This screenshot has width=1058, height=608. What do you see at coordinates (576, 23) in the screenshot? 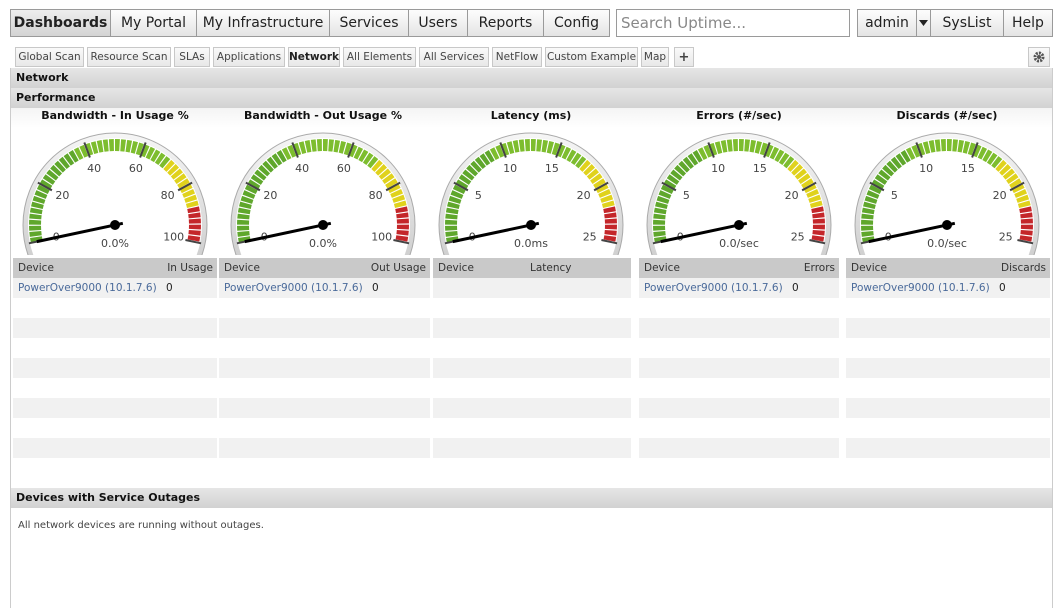
I see `nav-button: Config` at bounding box center [576, 23].